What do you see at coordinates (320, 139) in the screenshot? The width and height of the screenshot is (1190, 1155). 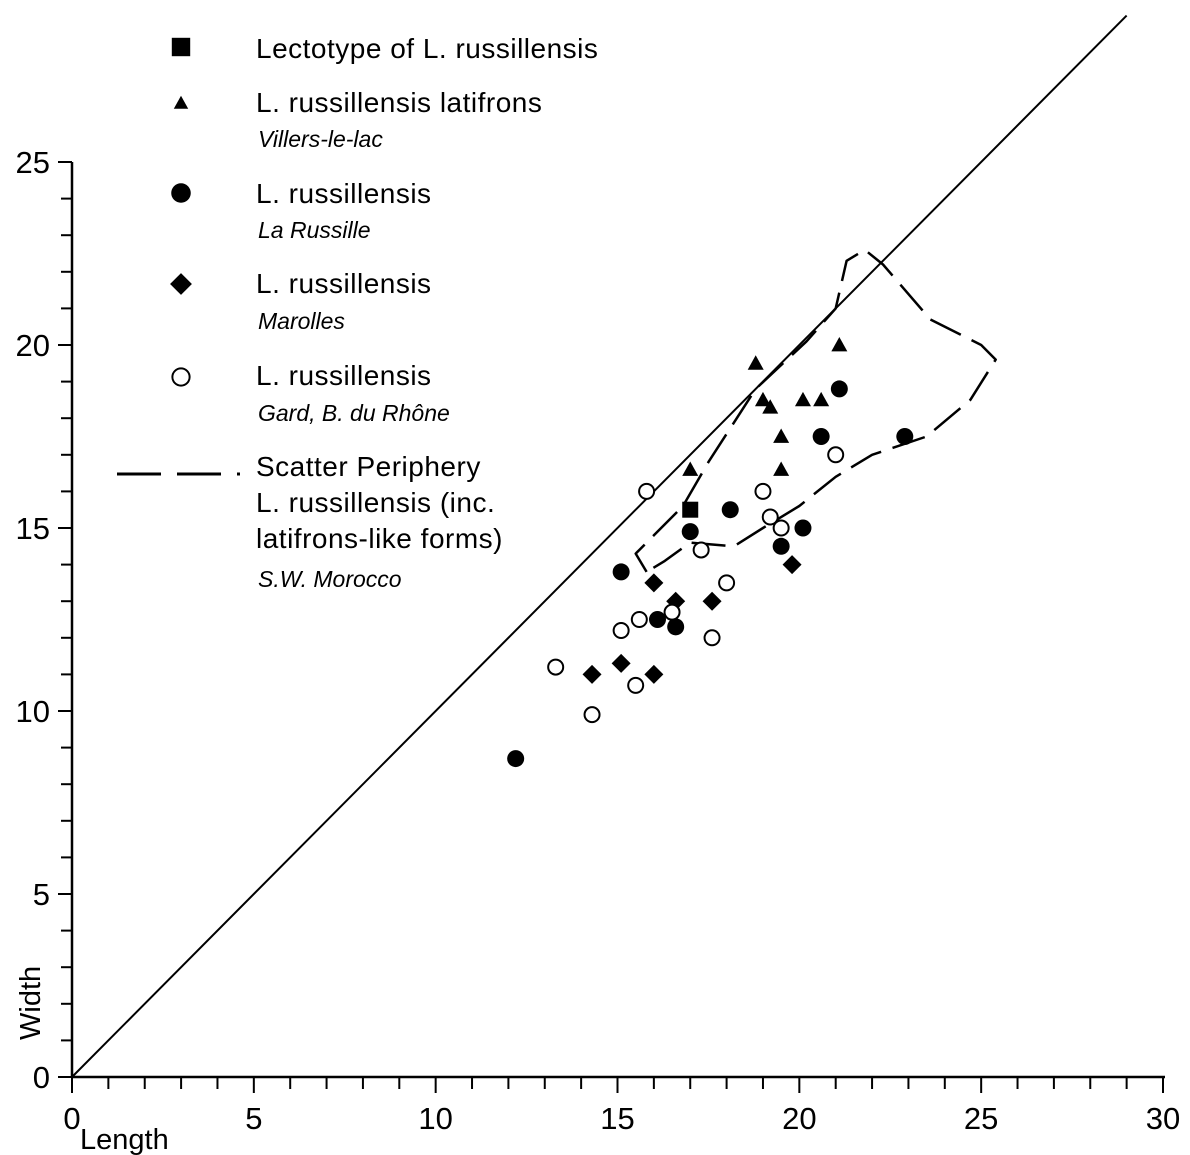 I see `legend-sublabel: Villers-le-lac` at bounding box center [320, 139].